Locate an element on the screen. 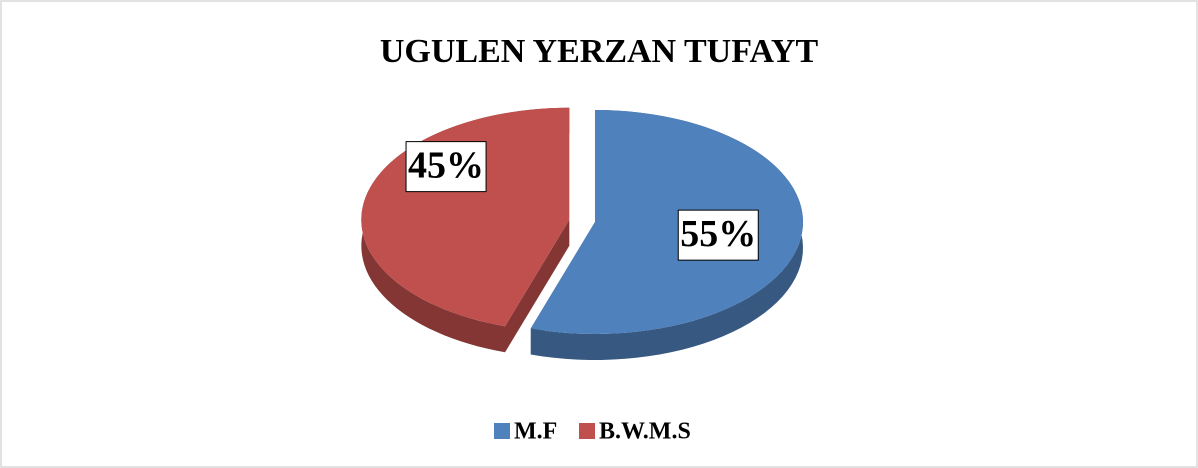  data-label-text: 45% is located at coordinates (446, 165).